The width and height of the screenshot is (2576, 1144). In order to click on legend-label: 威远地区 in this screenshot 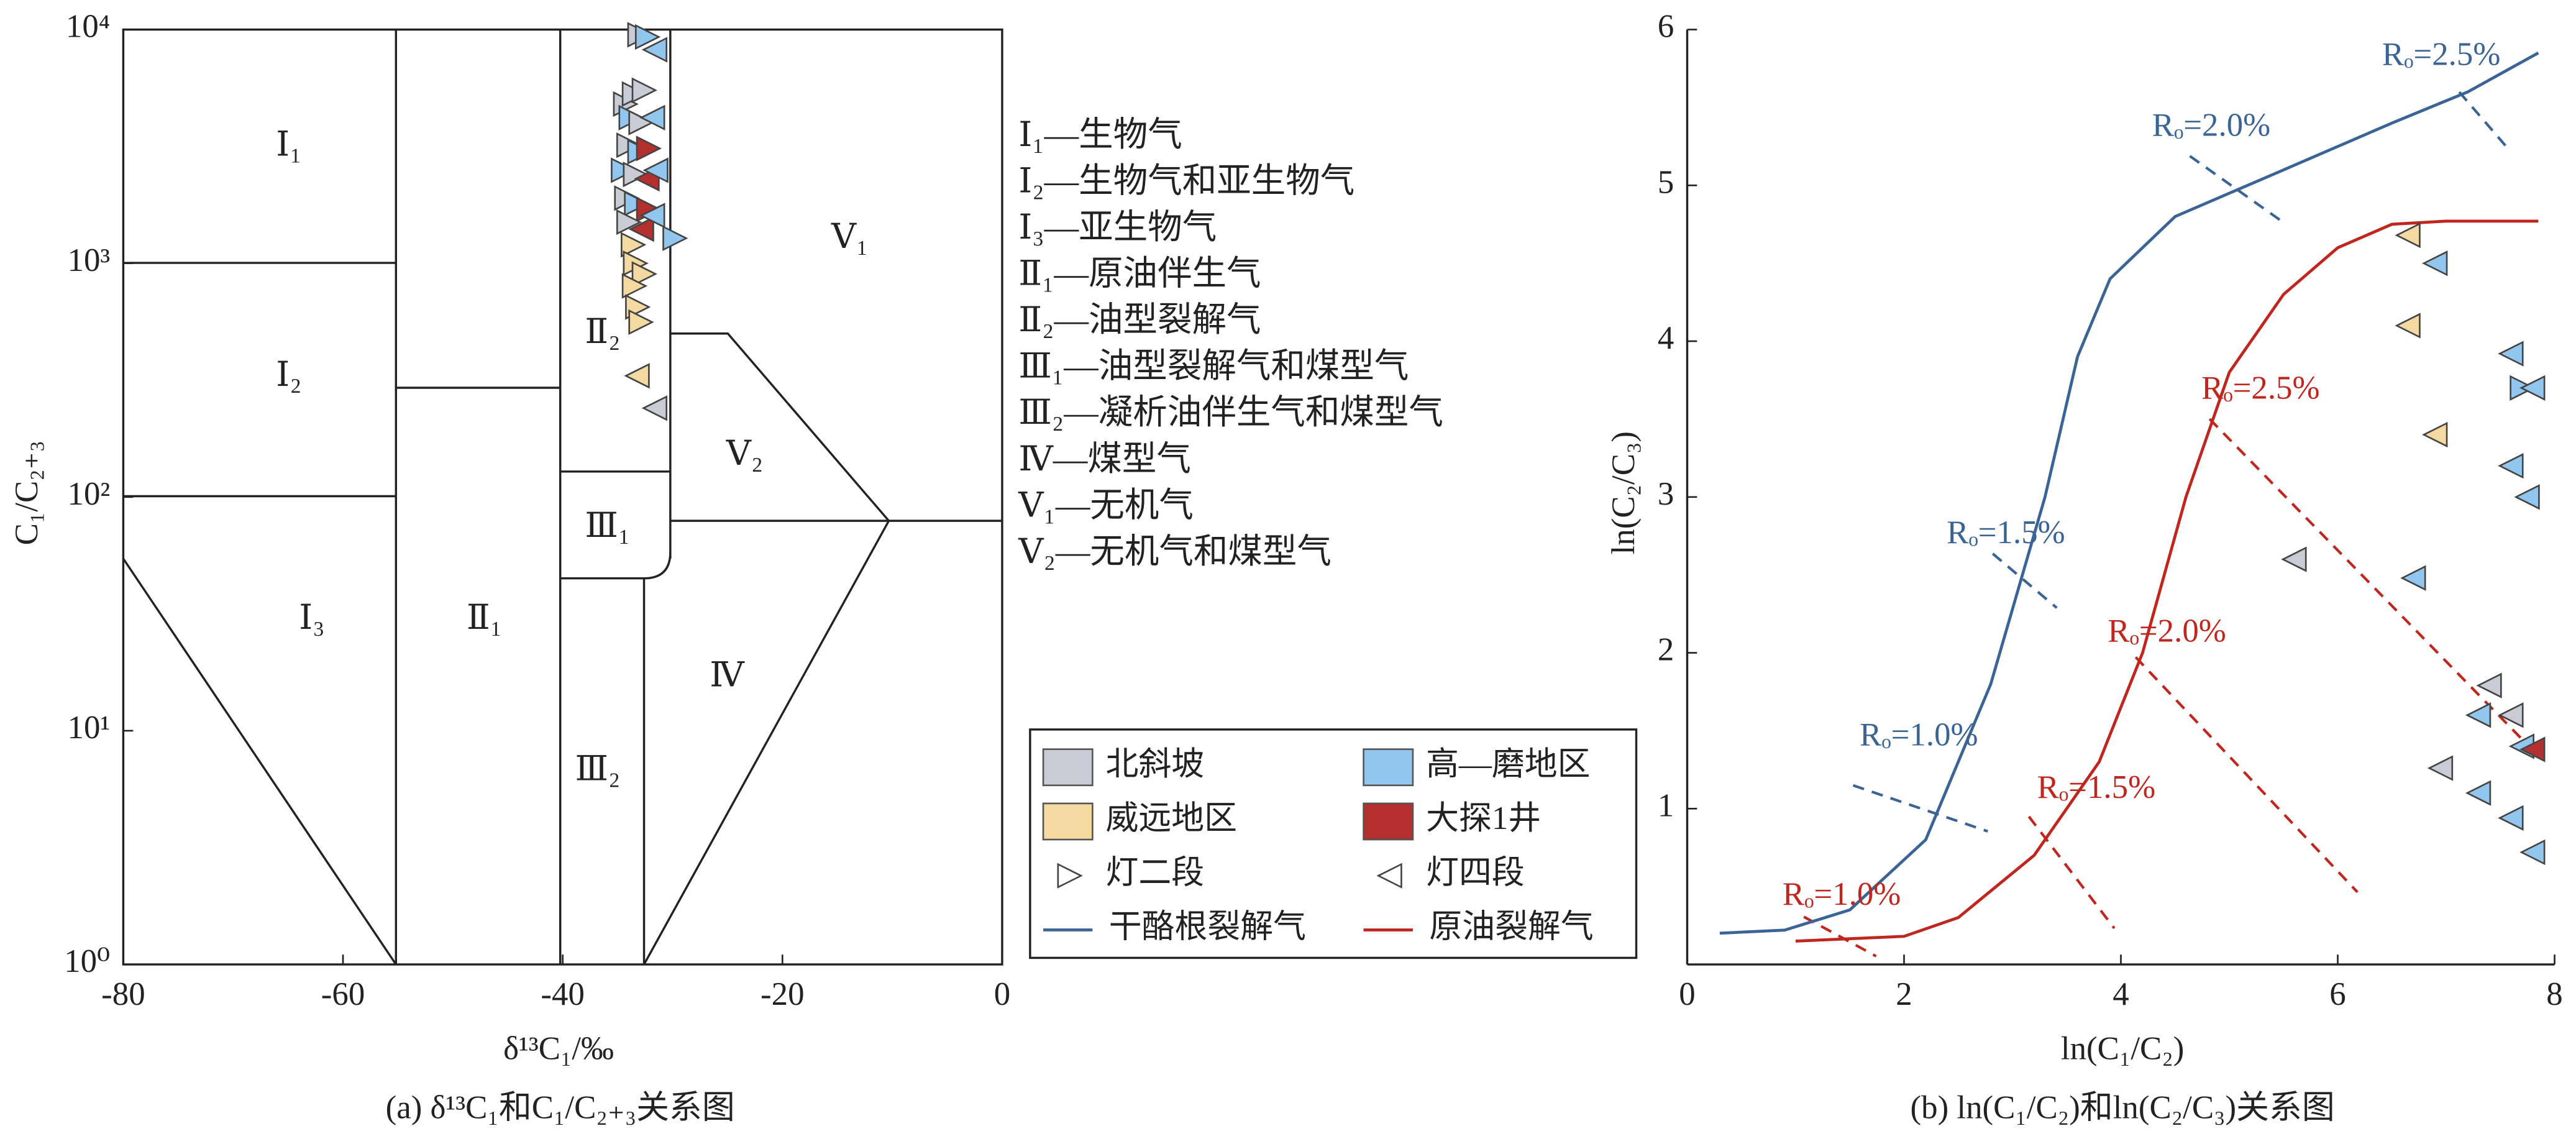, I will do `click(1172, 818)`.